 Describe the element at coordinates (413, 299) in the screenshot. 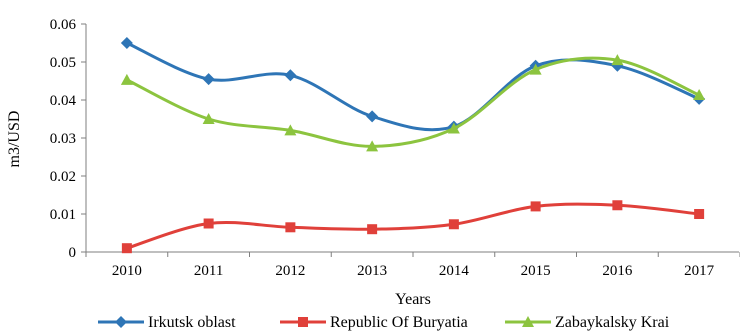

I see `x-axis-title: Years` at that location.